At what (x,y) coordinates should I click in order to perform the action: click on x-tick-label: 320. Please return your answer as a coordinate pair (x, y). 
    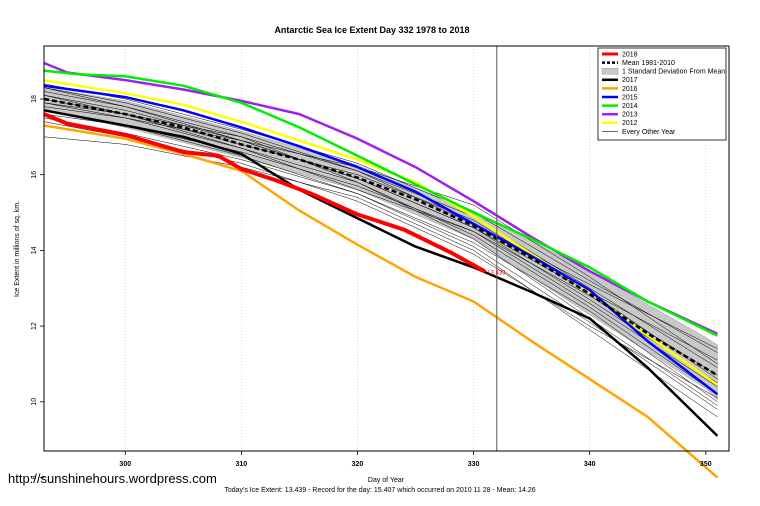
    Looking at the image, I should click on (358, 464).